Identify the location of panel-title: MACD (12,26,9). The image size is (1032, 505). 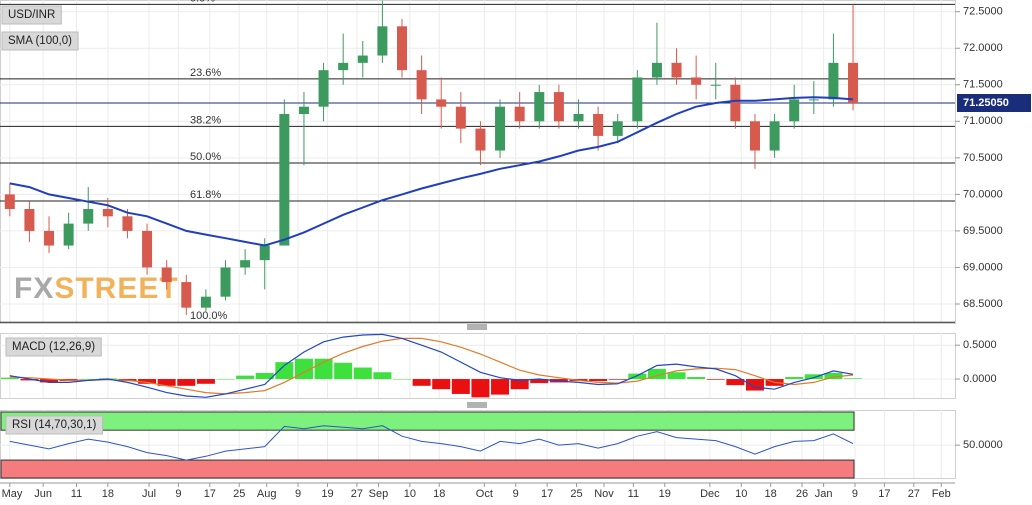
(53, 347).